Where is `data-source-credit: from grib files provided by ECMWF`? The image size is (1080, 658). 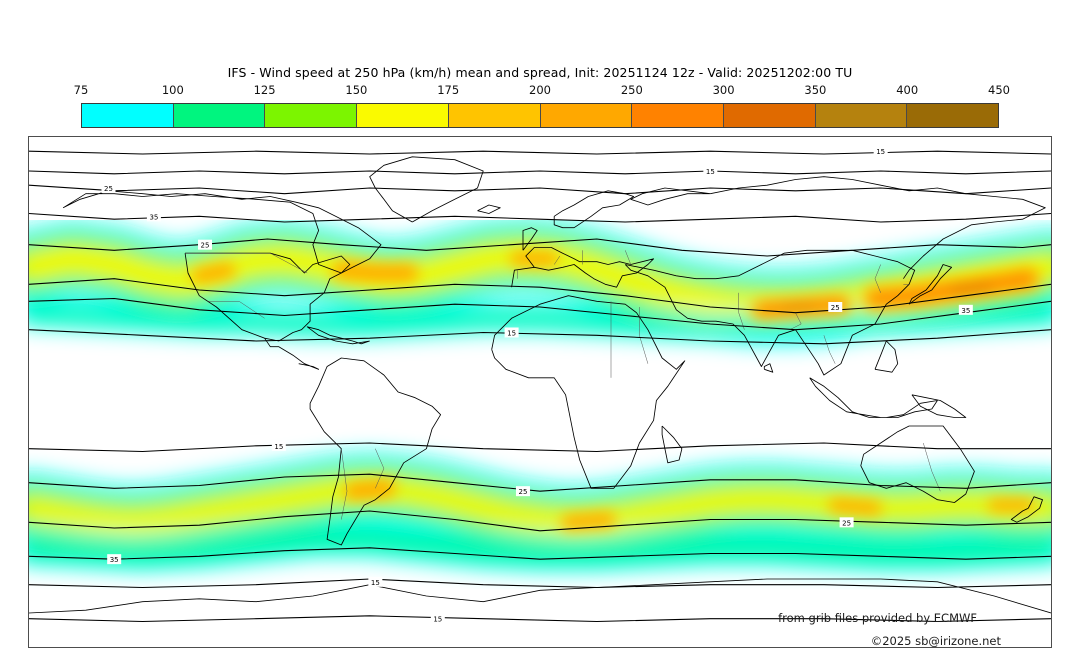 data-source-credit: from grib files provided by ECMWF is located at coordinates (877, 618).